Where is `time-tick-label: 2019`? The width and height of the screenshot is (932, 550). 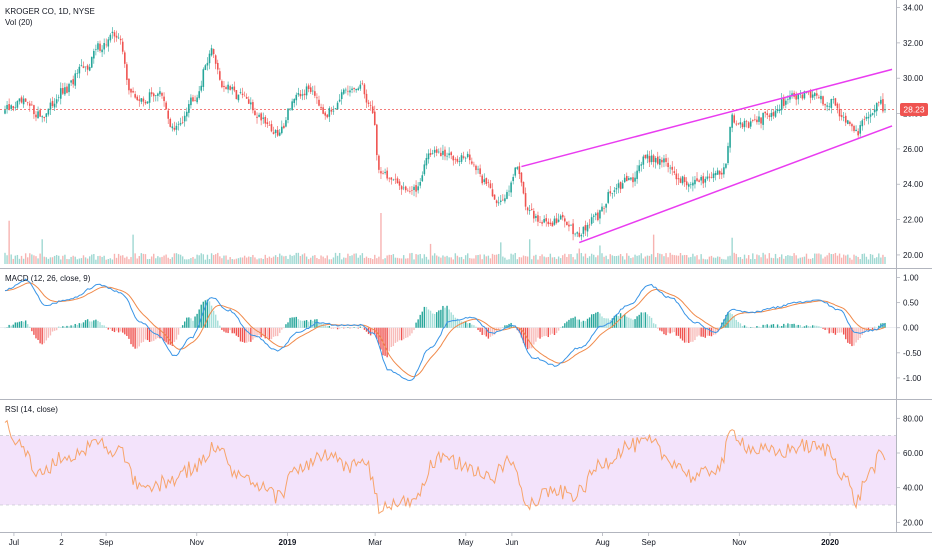 time-tick-label: 2019 is located at coordinates (288, 542).